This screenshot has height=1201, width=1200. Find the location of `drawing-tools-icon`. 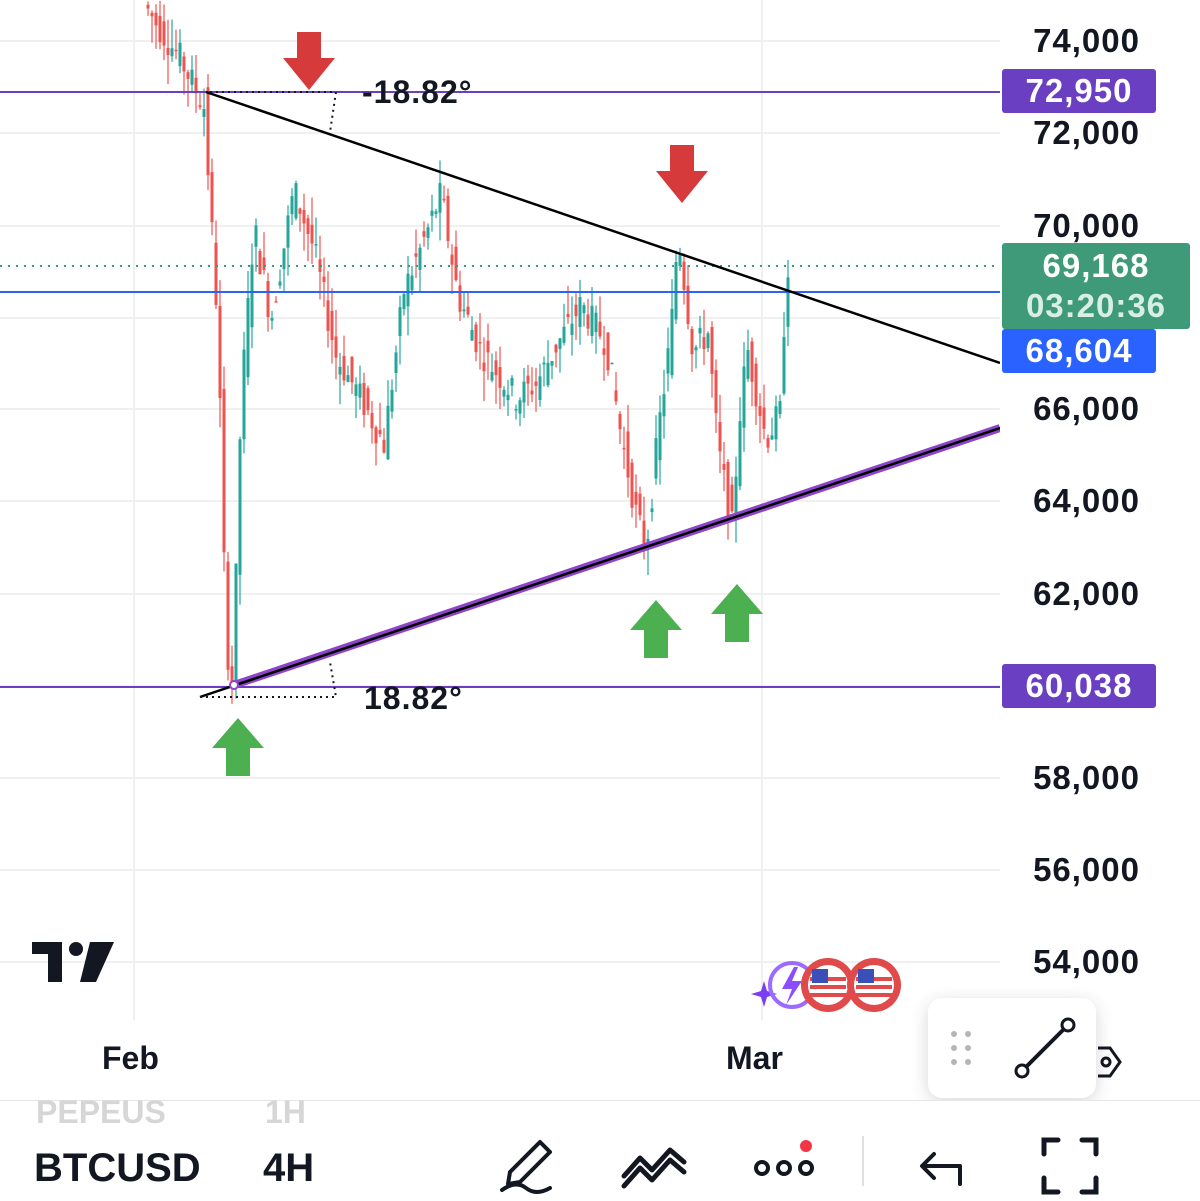

drawing-tools-icon is located at coordinates (655, 1166).